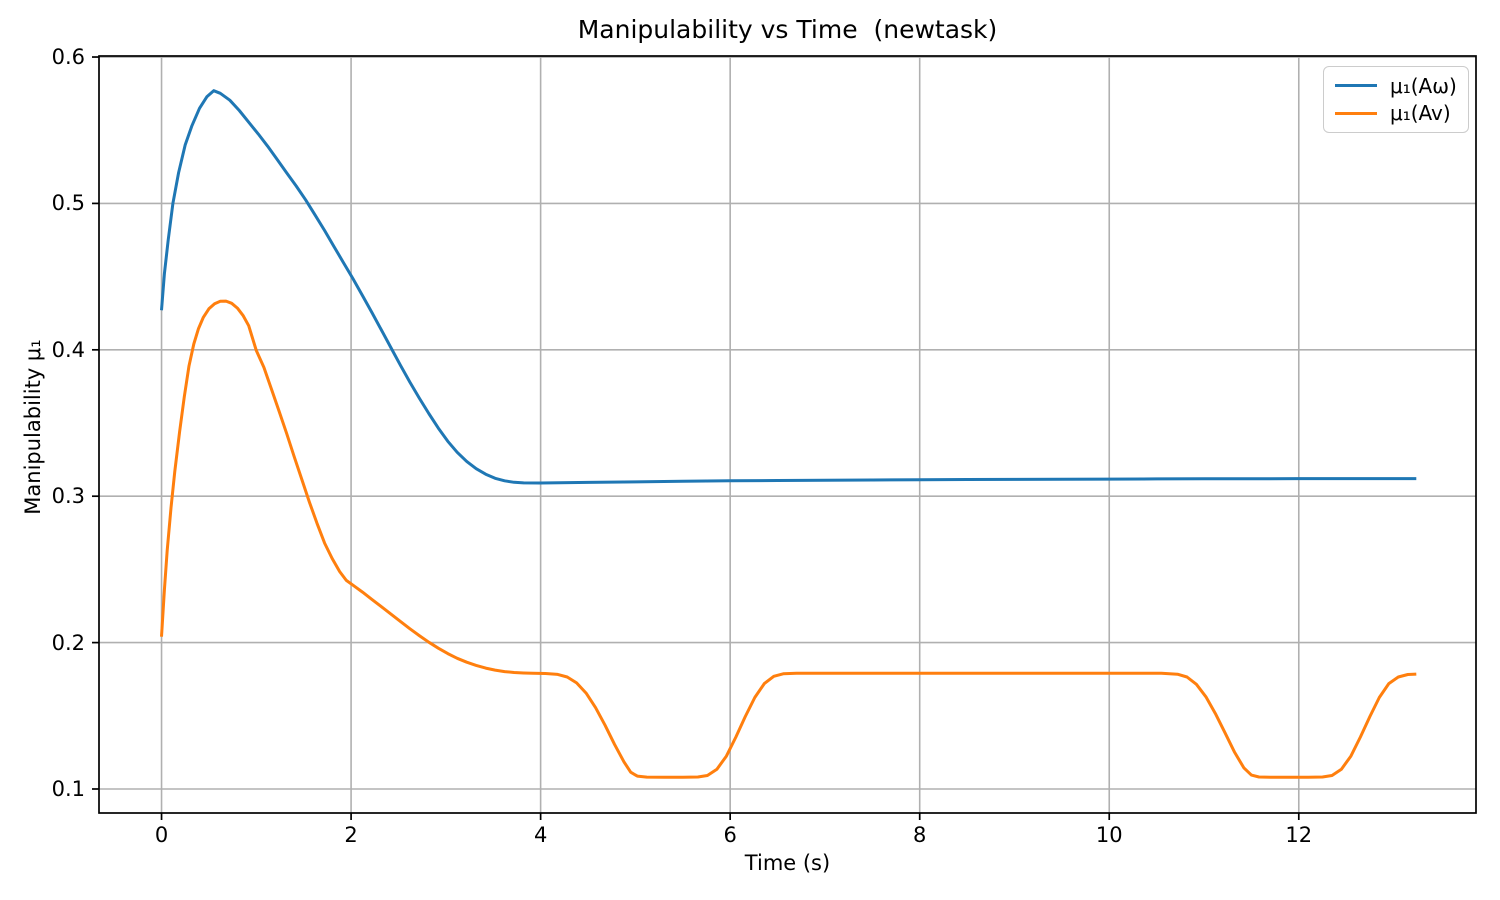  I want to click on y-tick-label: 0.1, so click(68, 788).